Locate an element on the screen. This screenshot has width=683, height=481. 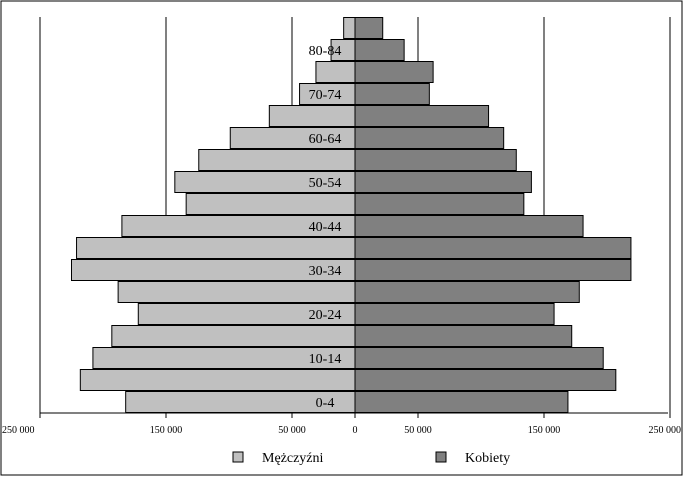
x-tick-label-0: 250 000 is located at coordinates (18, 430).